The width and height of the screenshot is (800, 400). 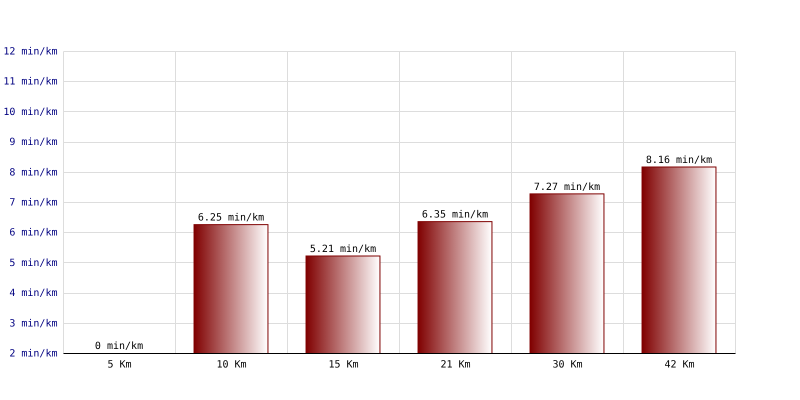 What do you see at coordinates (455, 365) in the screenshot?
I see `x-tick-label: 21 Km` at bounding box center [455, 365].